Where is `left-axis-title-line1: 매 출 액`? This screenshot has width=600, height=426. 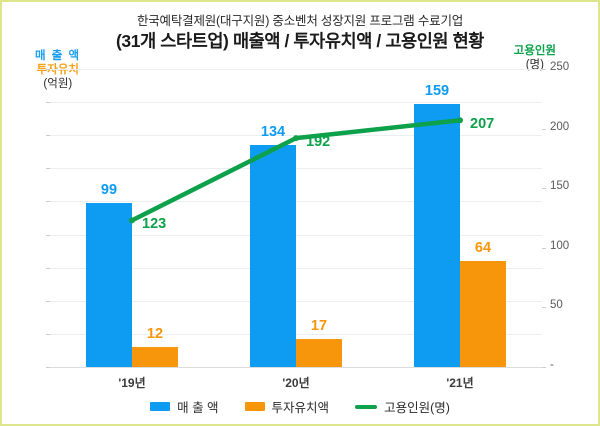
left-axis-title-line1: 매 출 액 is located at coordinates (58, 56).